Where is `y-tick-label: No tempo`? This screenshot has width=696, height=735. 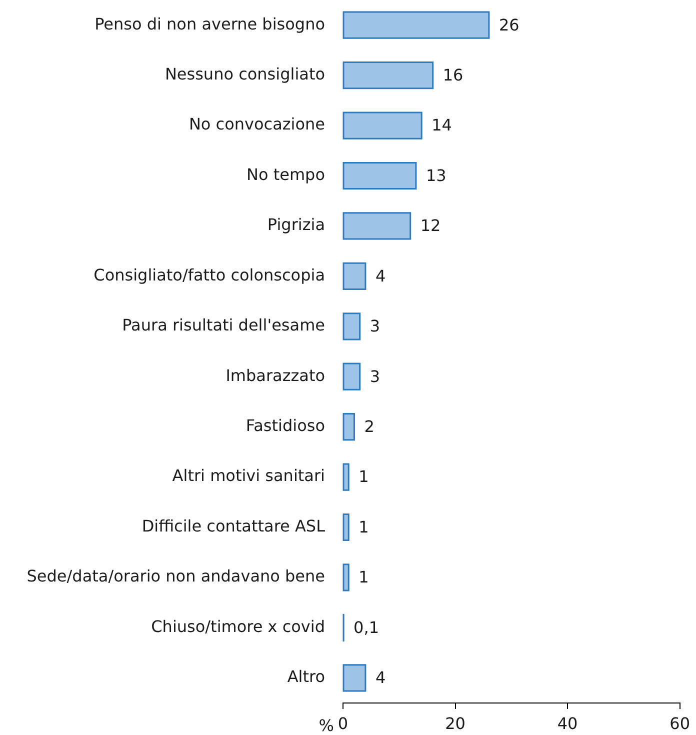 y-tick-label: No tempo is located at coordinates (285, 174).